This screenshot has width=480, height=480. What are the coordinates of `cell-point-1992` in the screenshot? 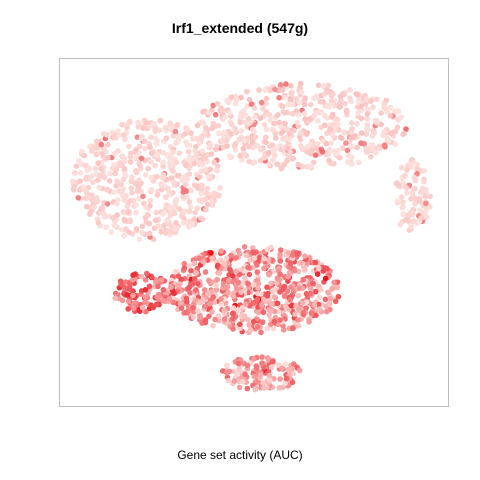 It's located at (262, 363).